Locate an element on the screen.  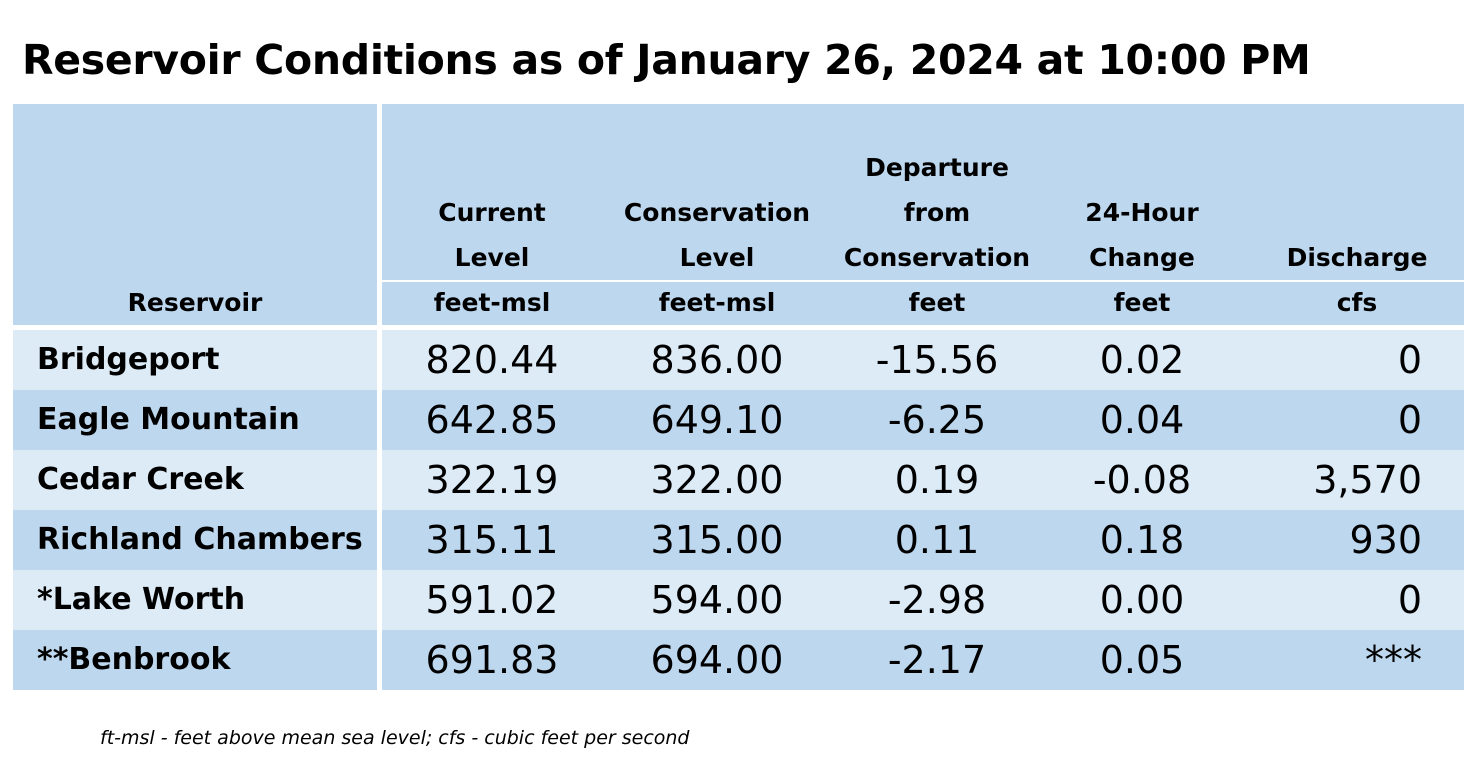
change-value: -0.08 is located at coordinates (1142, 480).